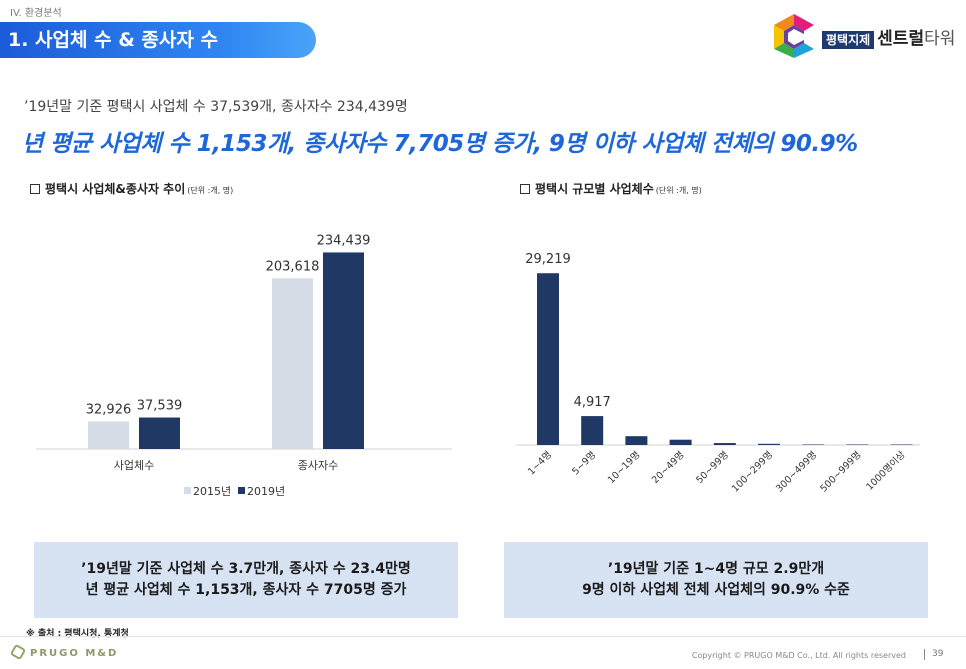 The width and height of the screenshot is (966, 669). What do you see at coordinates (940, 39) in the screenshot?
I see `logo-tail-text: 타워` at bounding box center [940, 39].